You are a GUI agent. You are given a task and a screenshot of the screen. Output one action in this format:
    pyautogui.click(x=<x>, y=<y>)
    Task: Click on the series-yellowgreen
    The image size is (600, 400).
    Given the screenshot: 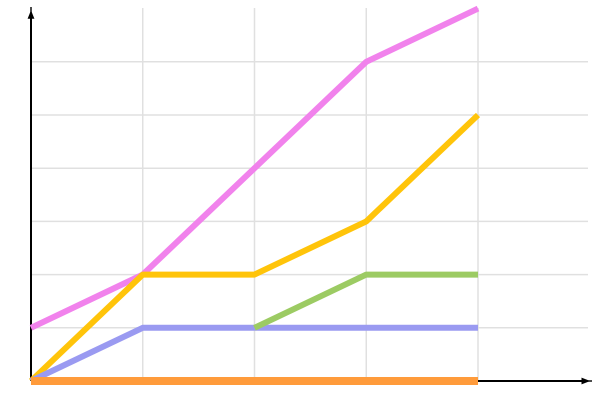 What is the action you would take?
    pyautogui.click(x=365, y=301)
    